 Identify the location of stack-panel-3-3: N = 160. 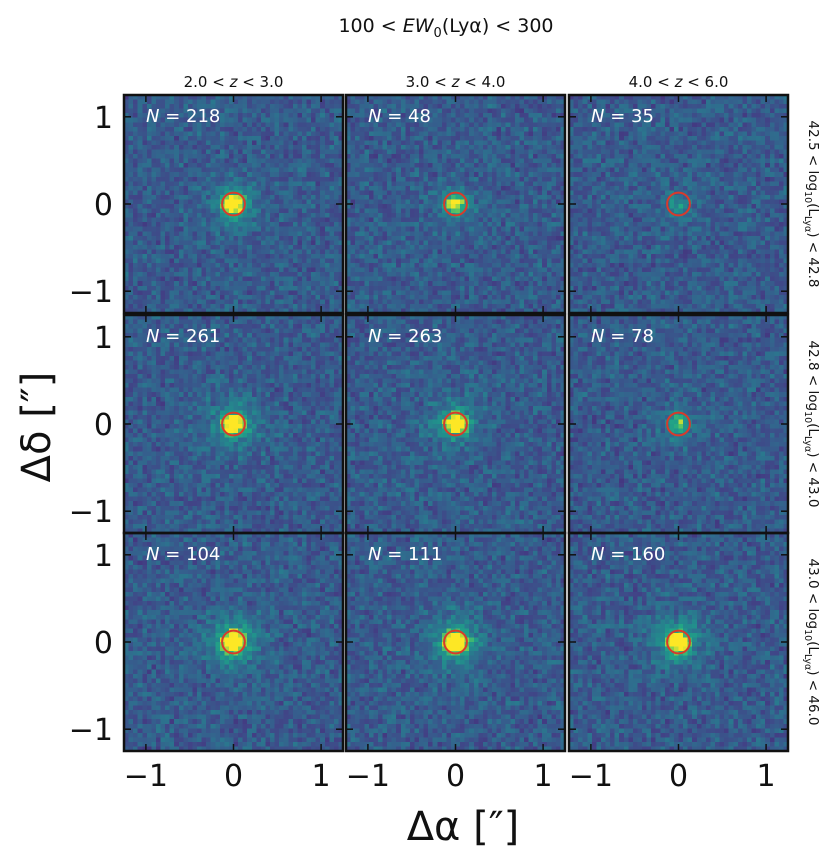
(678, 642).